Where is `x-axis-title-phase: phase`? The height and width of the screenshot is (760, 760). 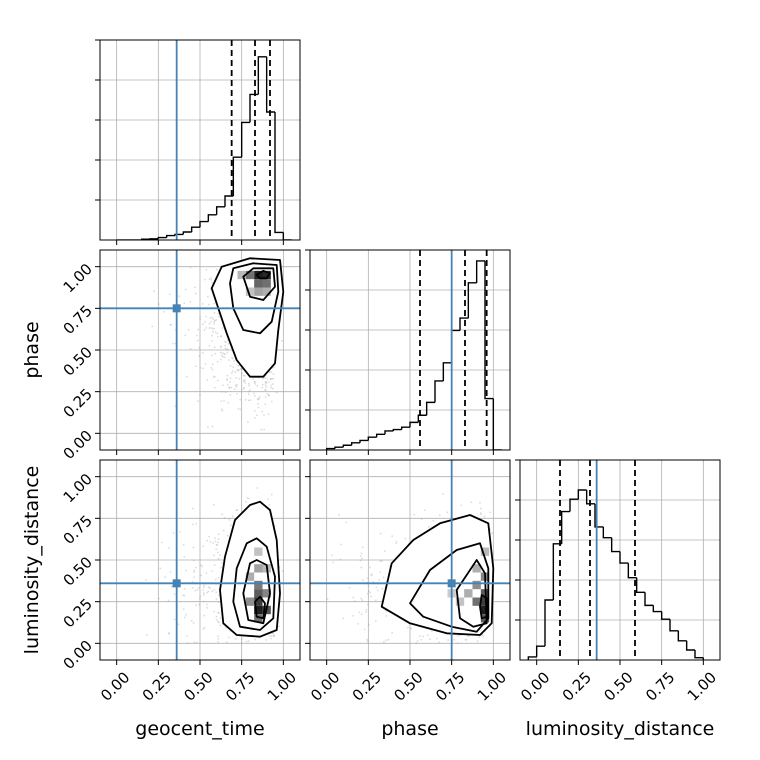
x-axis-title-phase: phase is located at coordinates (409, 729).